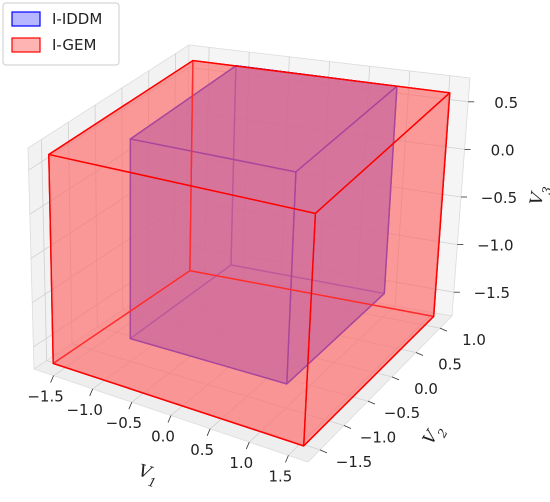  Describe the element at coordinates (503, 150) in the screenshot. I see `z-tick-label: 0.0` at that location.